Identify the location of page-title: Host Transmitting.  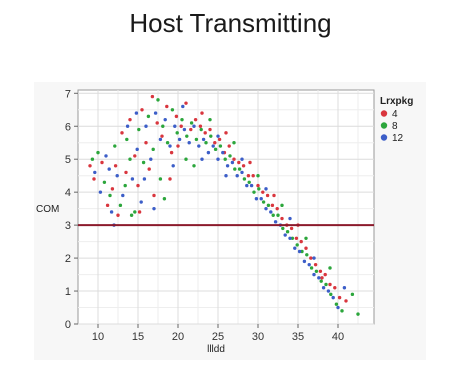
(230, 23).